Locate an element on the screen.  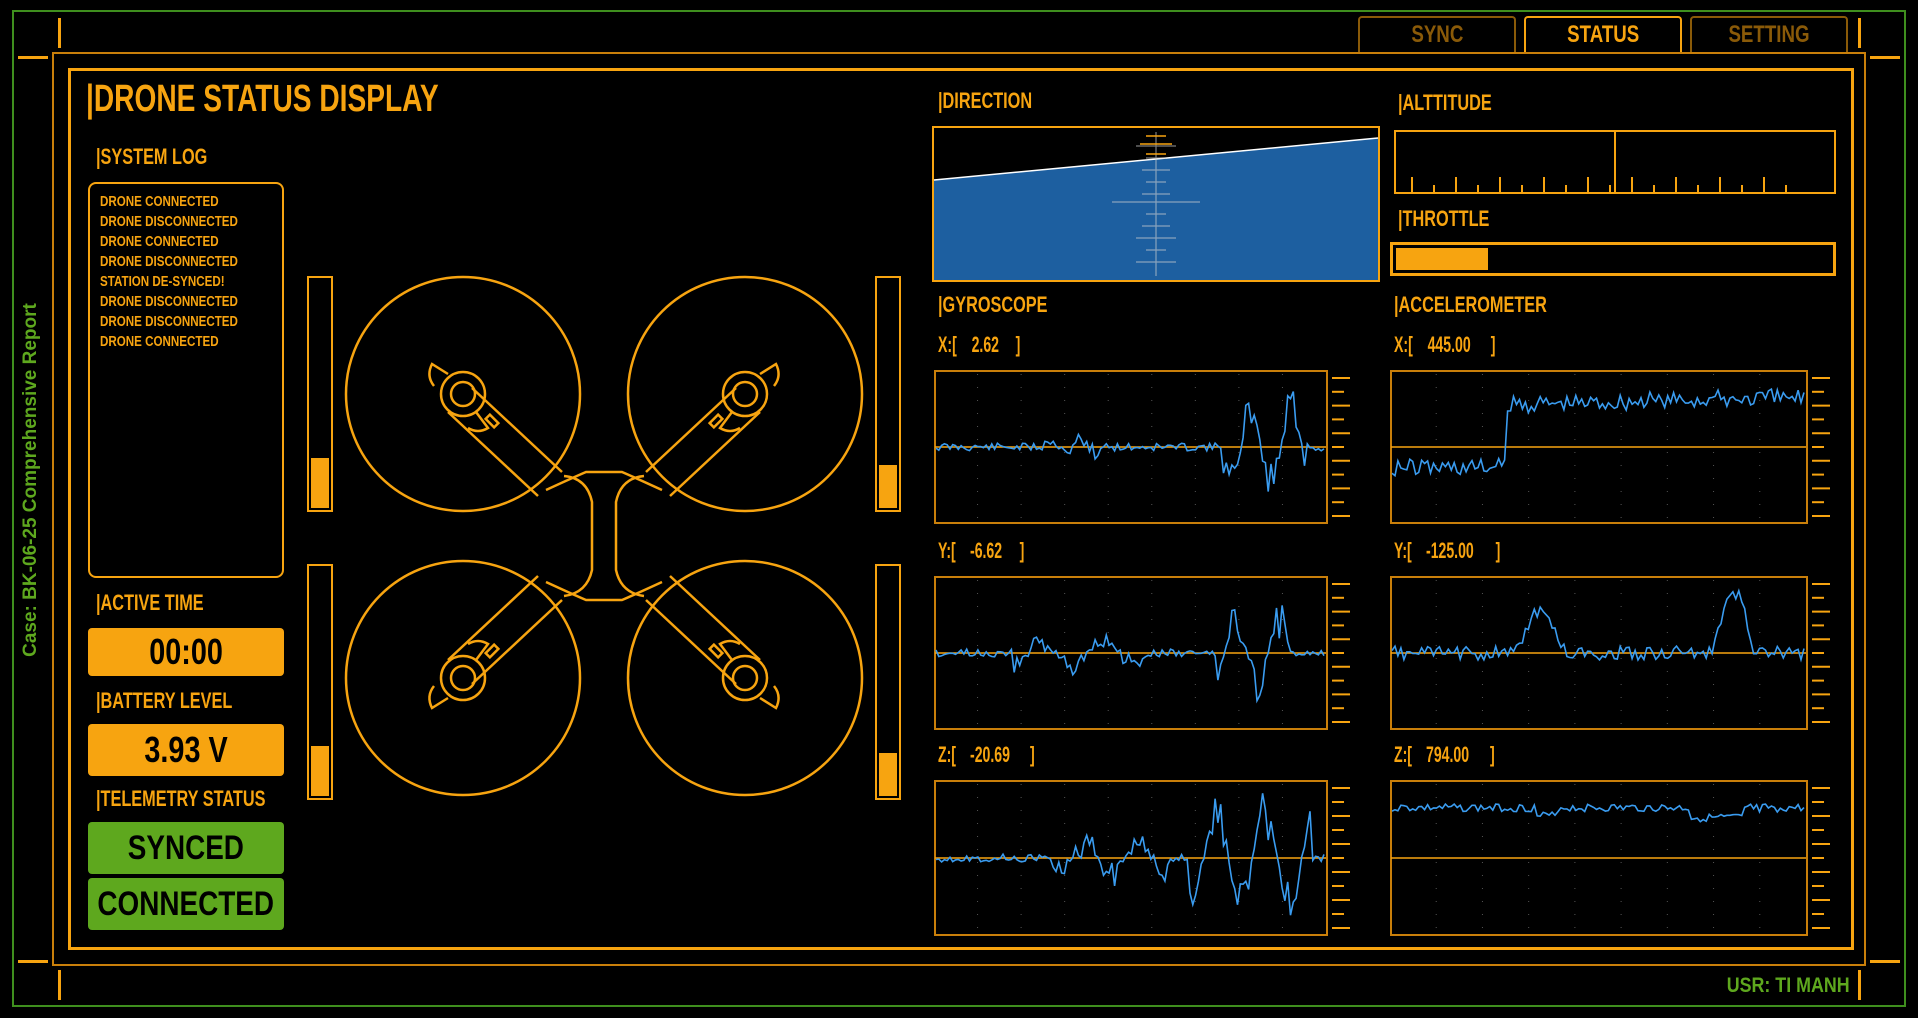
sync-status: SYNCED is located at coordinates (186, 848).